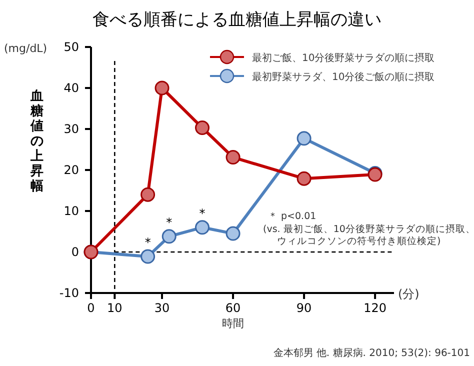 The width and height of the screenshot is (474, 366). I want to click on y-tick-label: 50, so click(71, 47).